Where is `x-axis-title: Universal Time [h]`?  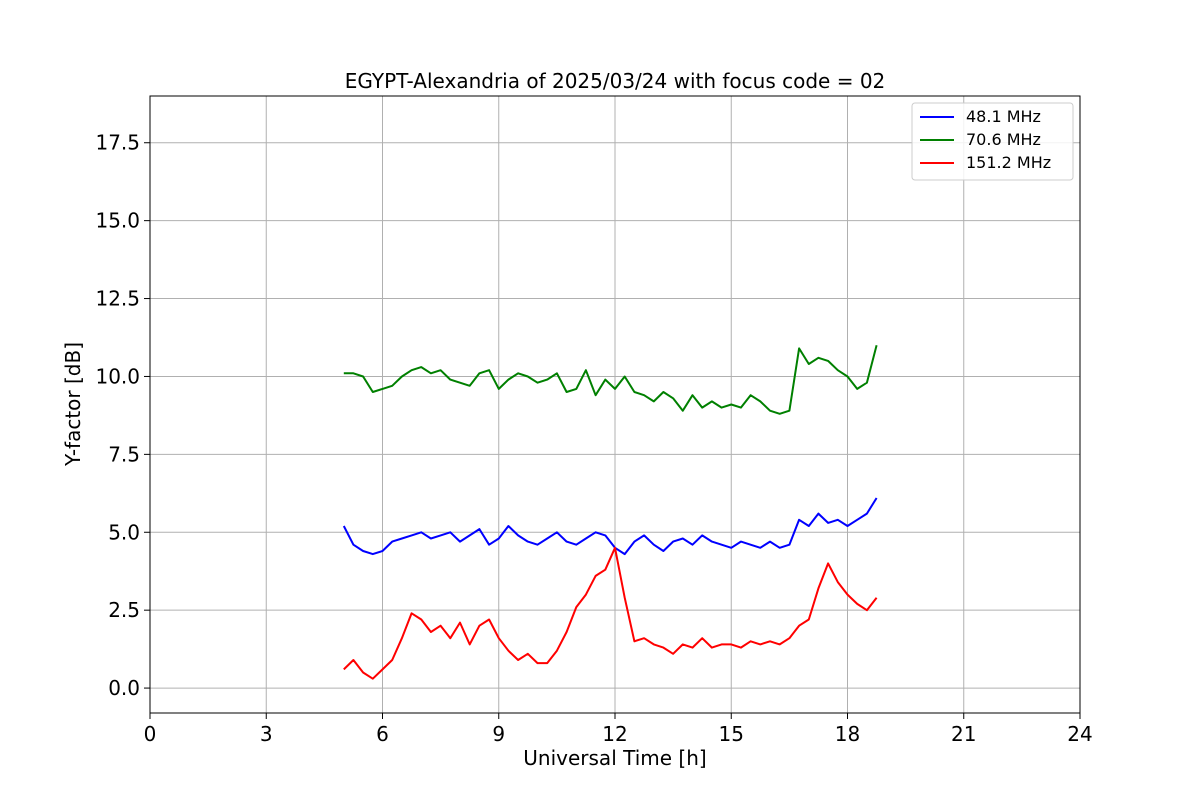 x-axis-title: Universal Time [h] is located at coordinates (614, 758).